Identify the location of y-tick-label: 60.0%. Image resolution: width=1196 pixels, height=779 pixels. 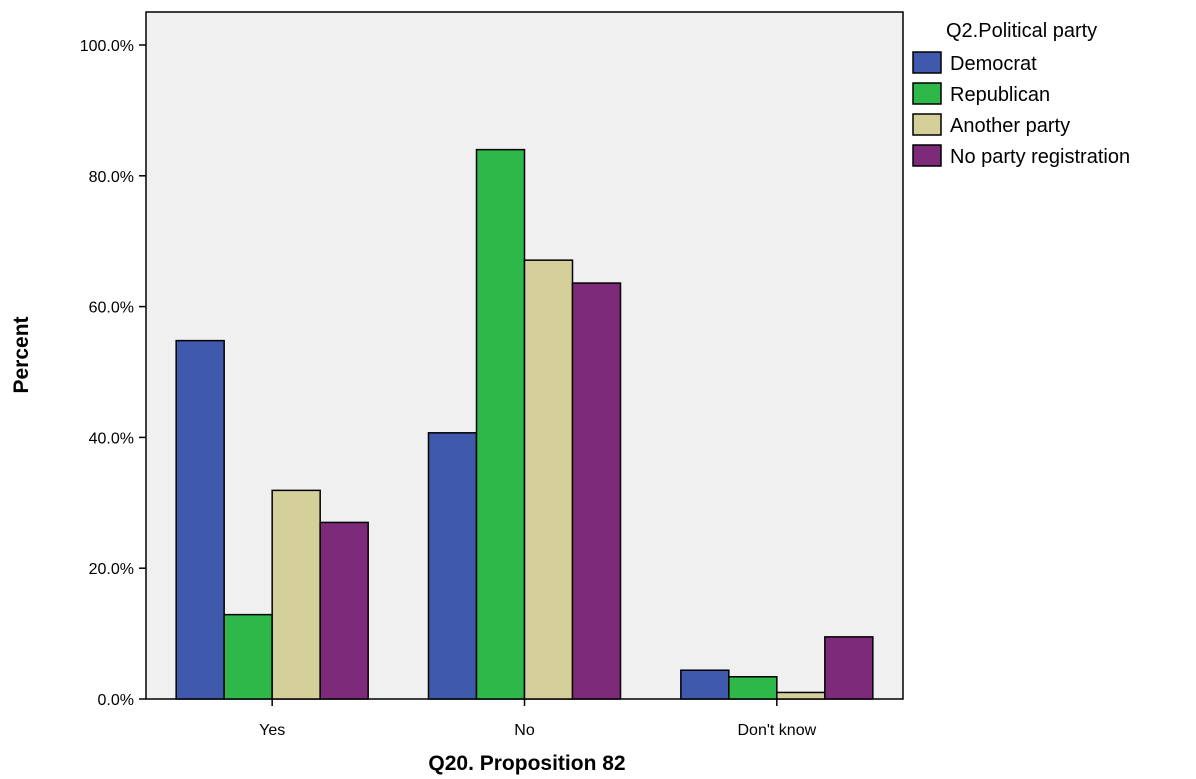
(111, 308).